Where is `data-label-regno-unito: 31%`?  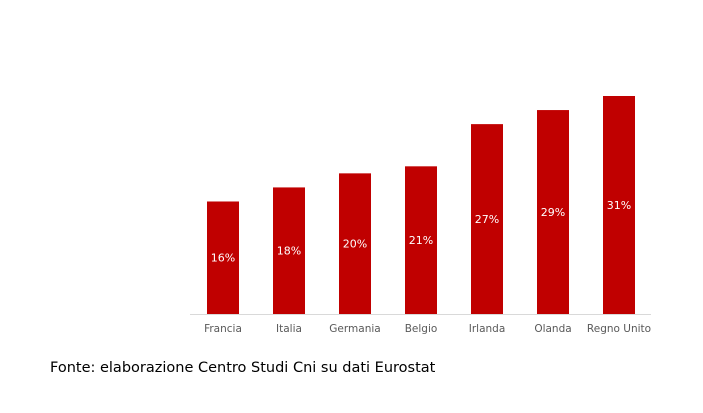
data-label-regno-unito: 31% is located at coordinates (619, 205).